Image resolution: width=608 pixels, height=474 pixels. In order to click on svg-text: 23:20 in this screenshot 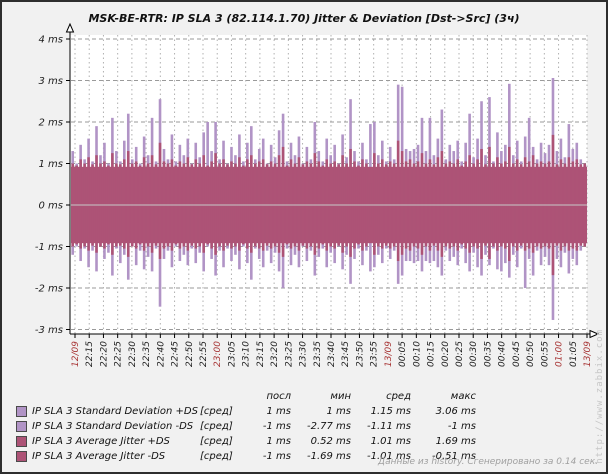, I will do `click(275, 354)`.